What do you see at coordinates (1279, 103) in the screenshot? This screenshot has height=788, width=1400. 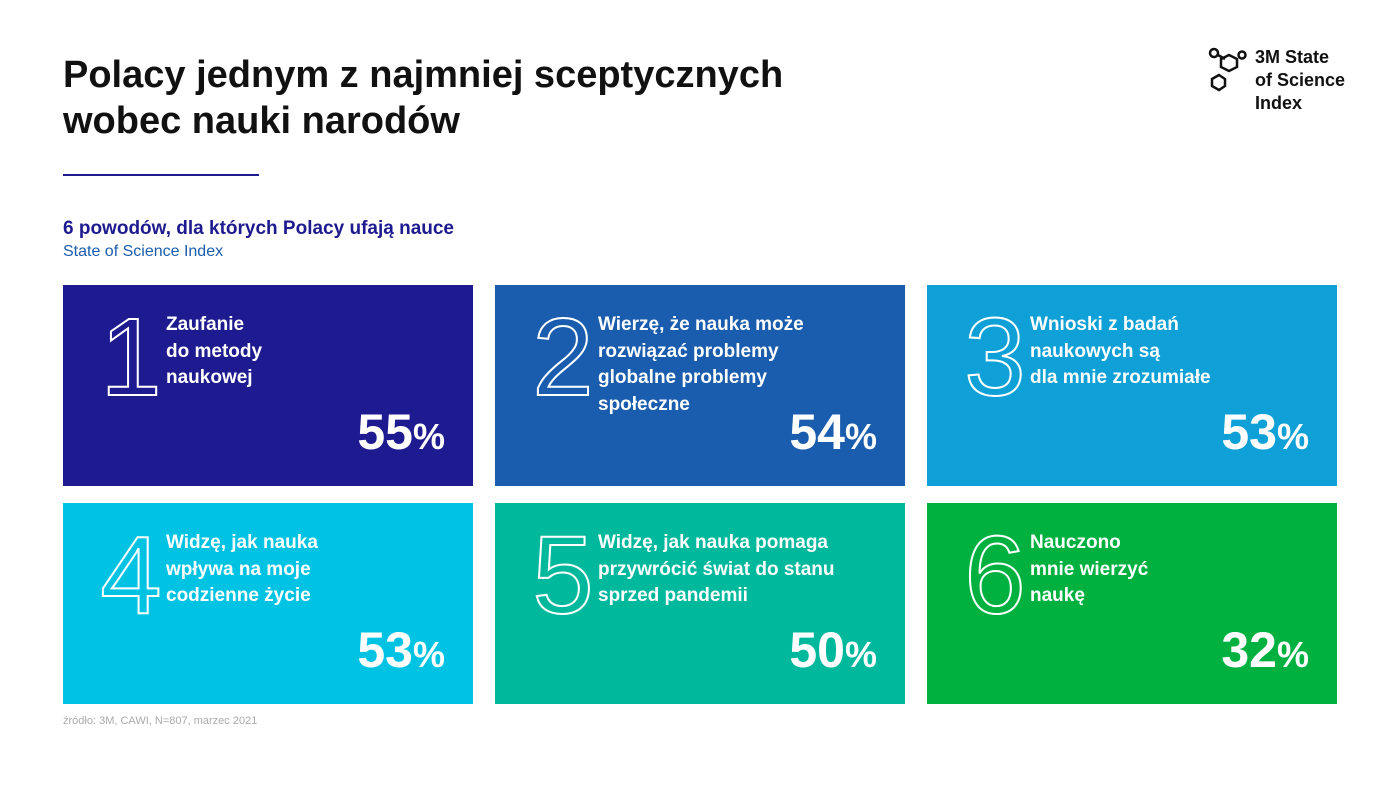 I see `logo-line: Index` at bounding box center [1279, 103].